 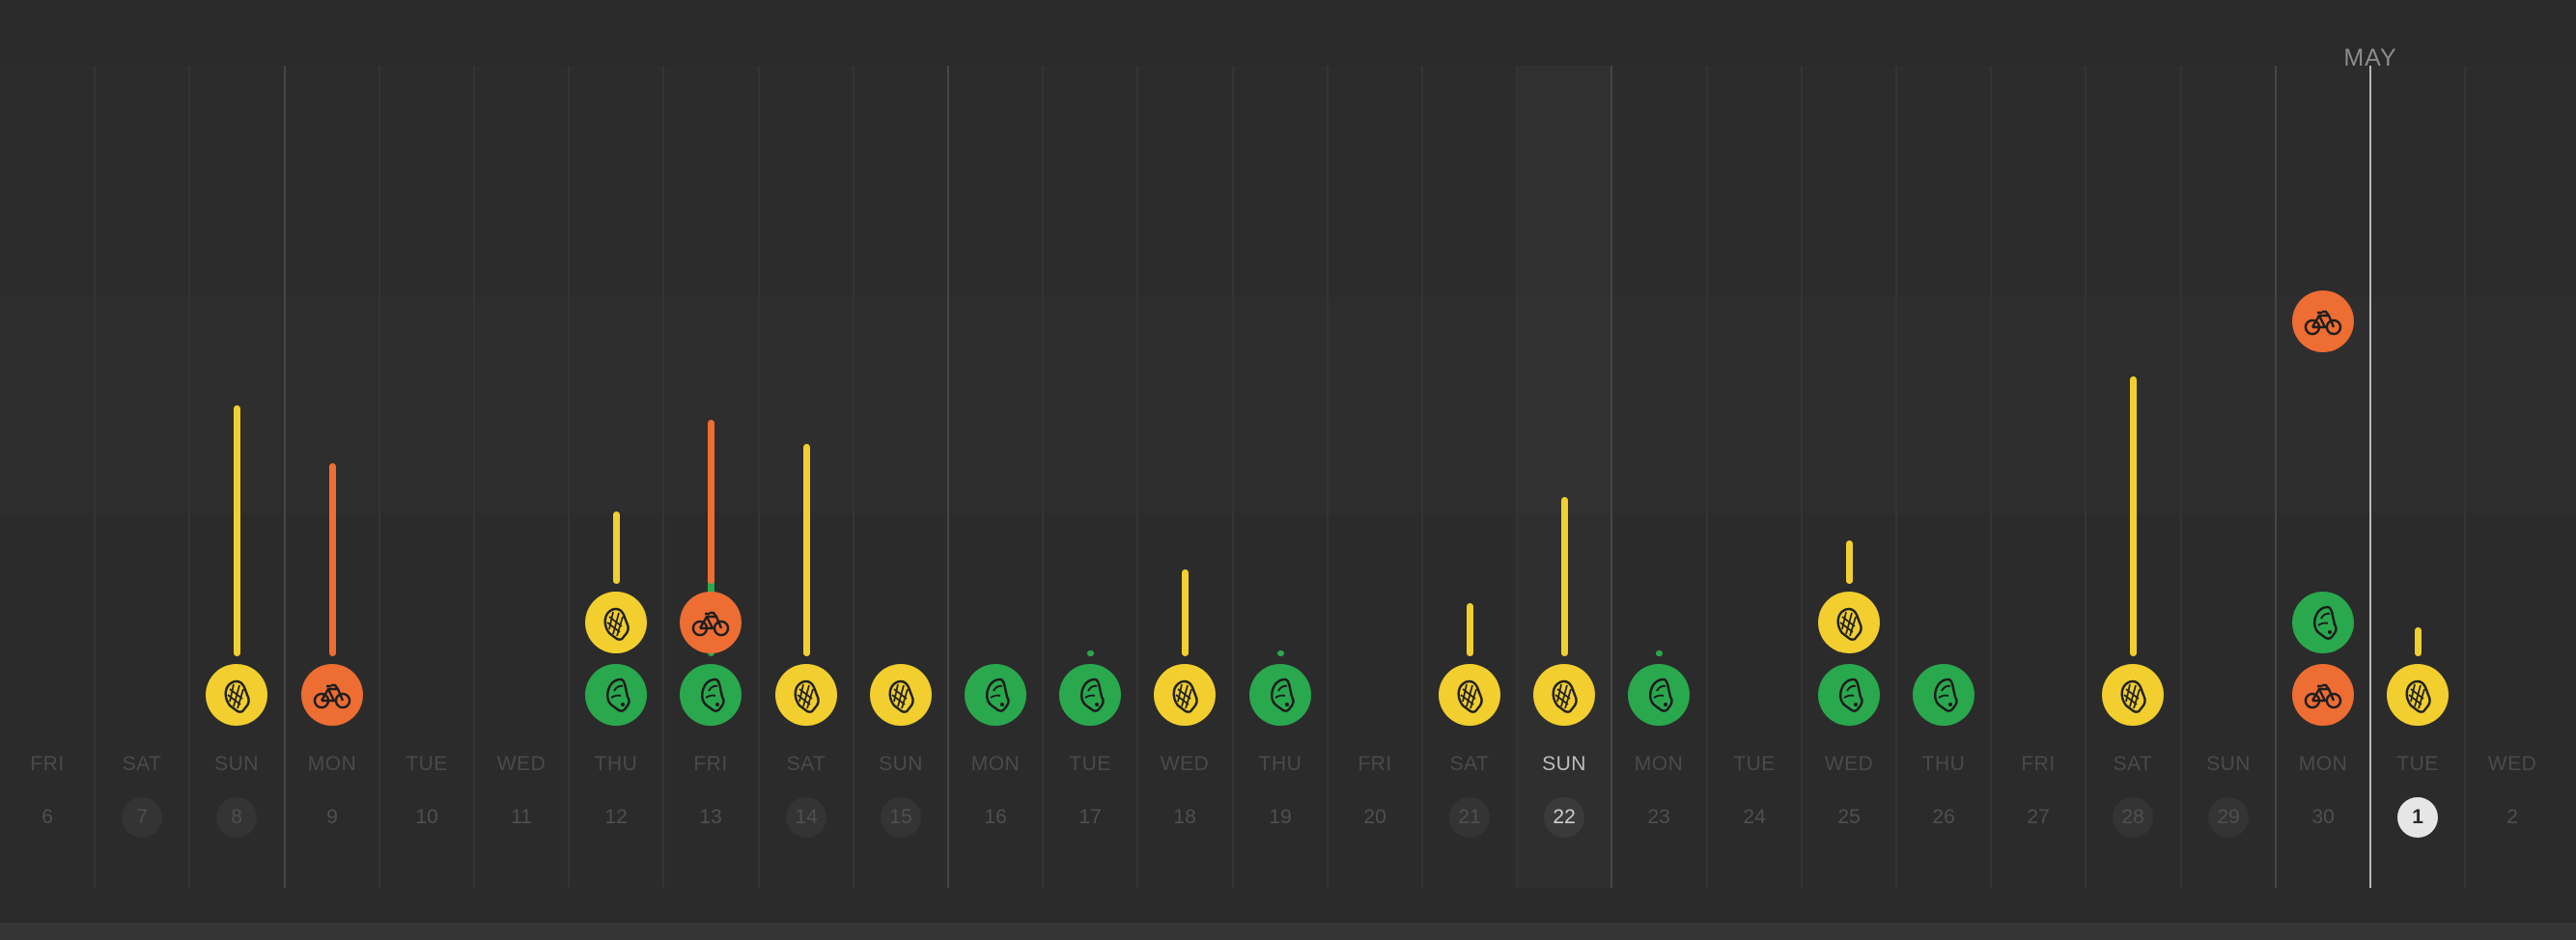 What do you see at coordinates (1659, 817) in the screenshot?
I see `date-label: 23` at bounding box center [1659, 817].